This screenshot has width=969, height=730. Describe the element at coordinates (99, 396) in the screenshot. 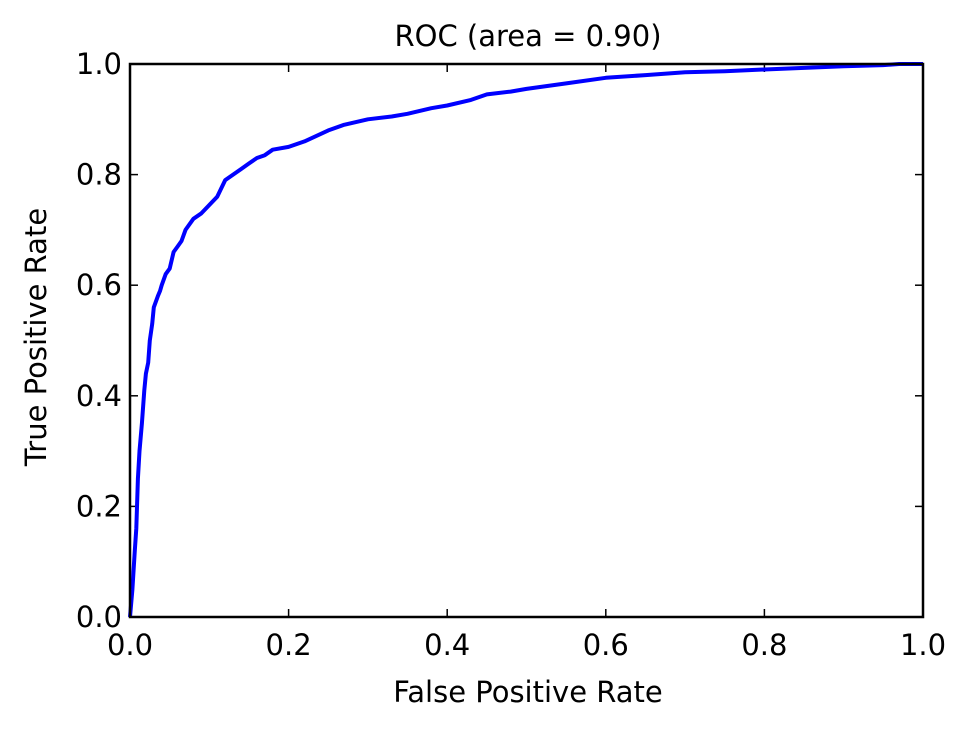

I see `y-tick-label: 0.4` at that location.